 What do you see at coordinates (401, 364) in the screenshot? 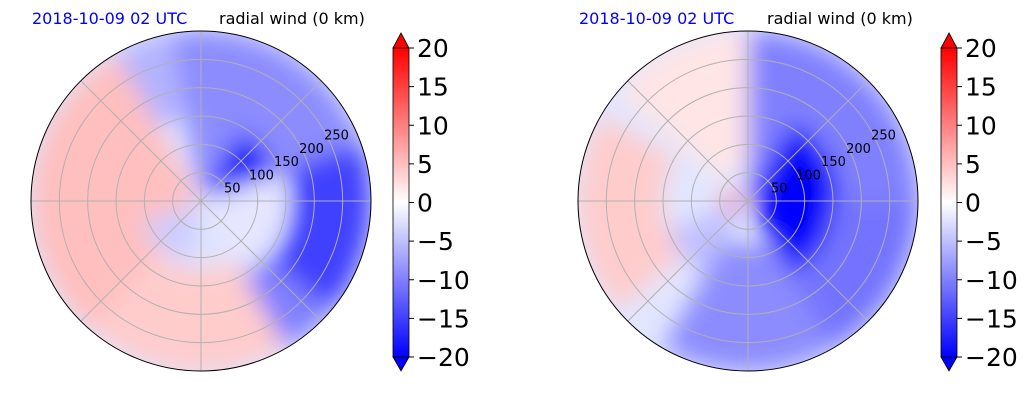
I see `colorbar-1-extend-bottom` at bounding box center [401, 364].